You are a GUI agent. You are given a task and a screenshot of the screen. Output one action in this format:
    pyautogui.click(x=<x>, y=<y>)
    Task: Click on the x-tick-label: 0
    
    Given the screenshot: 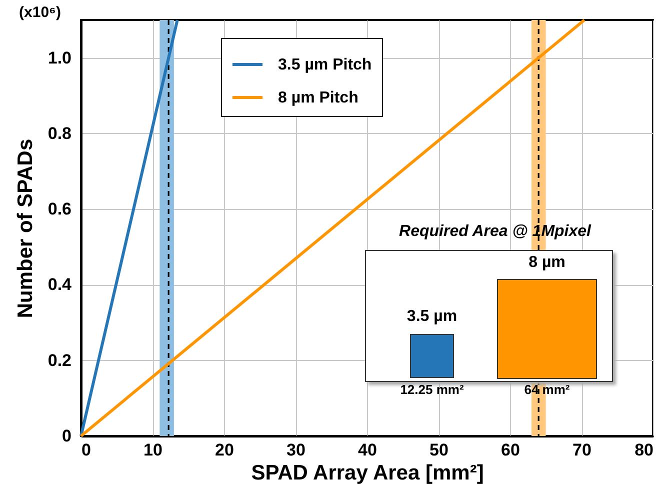 What is the action you would take?
    pyautogui.click(x=86, y=450)
    